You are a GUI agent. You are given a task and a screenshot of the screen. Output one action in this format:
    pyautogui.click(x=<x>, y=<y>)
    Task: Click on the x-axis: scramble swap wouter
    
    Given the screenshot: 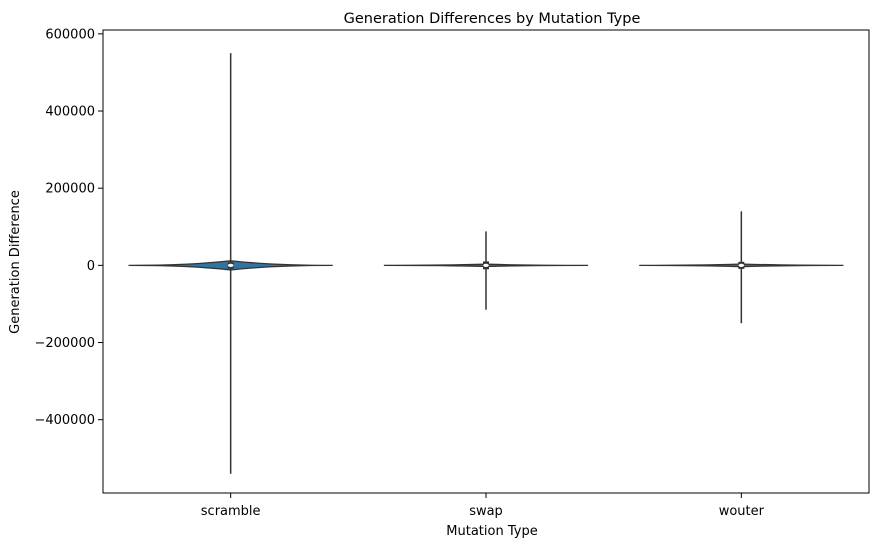 What is the action you would take?
    pyautogui.click(x=483, y=506)
    